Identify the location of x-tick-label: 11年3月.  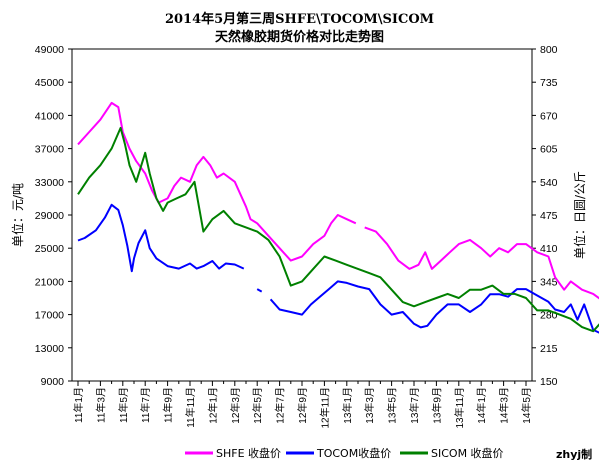
(100, 405).